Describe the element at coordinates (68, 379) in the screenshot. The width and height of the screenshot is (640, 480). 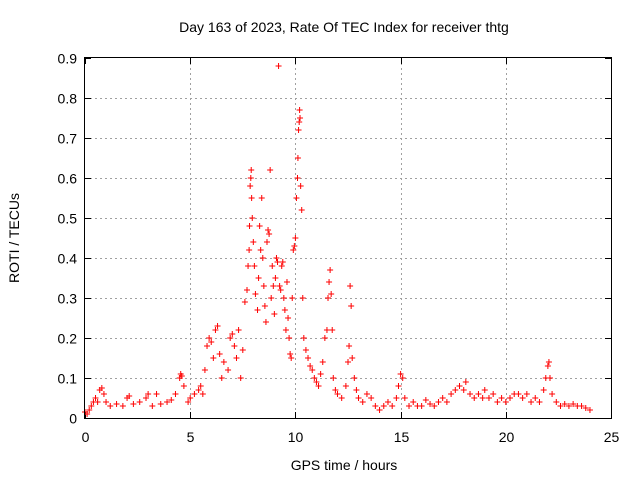
I see `y-tick-label: 0.1` at that location.